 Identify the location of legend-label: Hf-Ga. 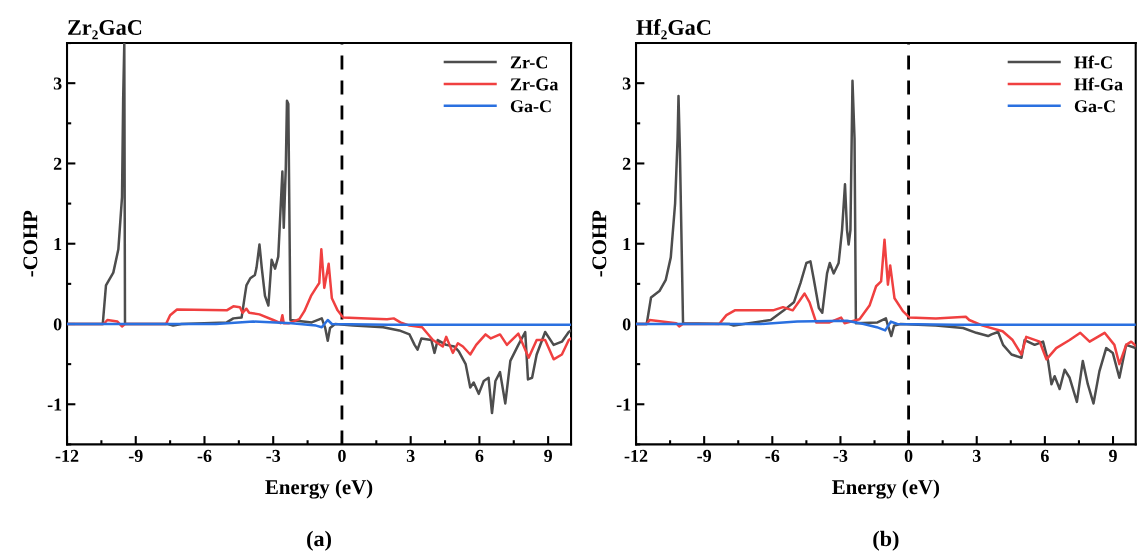
(1098, 84).